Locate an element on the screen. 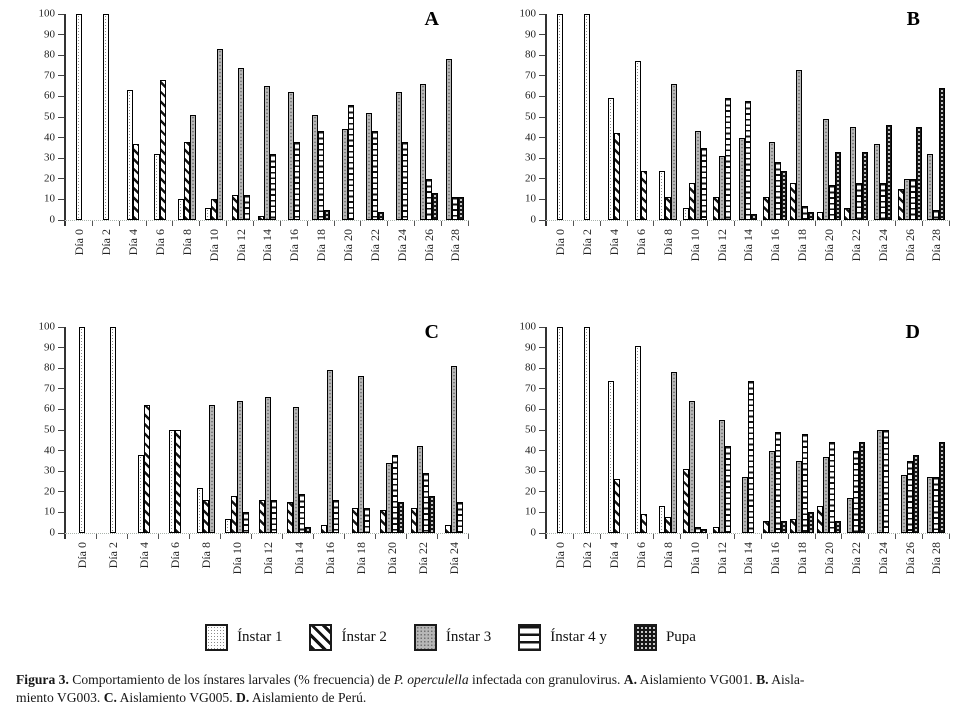 This screenshot has height=712, width=971. plot-area is located at coordinates (266, 117).